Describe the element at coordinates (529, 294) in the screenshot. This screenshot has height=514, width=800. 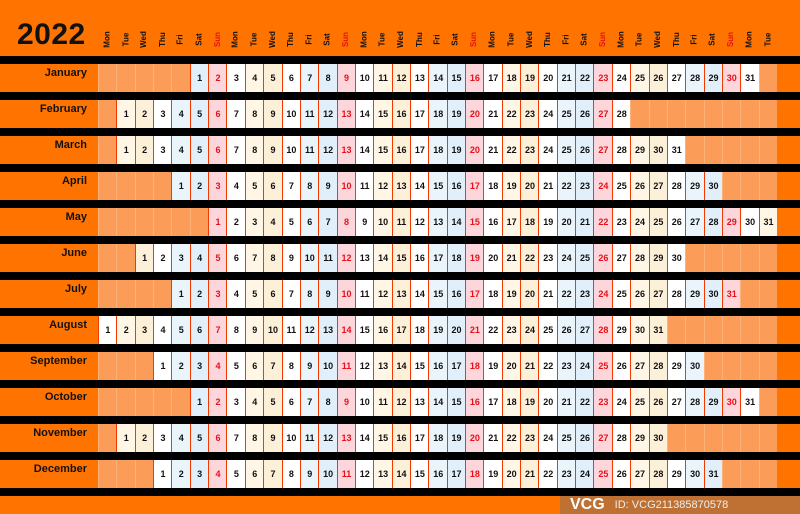
I see `day-cell: 20` at that location.